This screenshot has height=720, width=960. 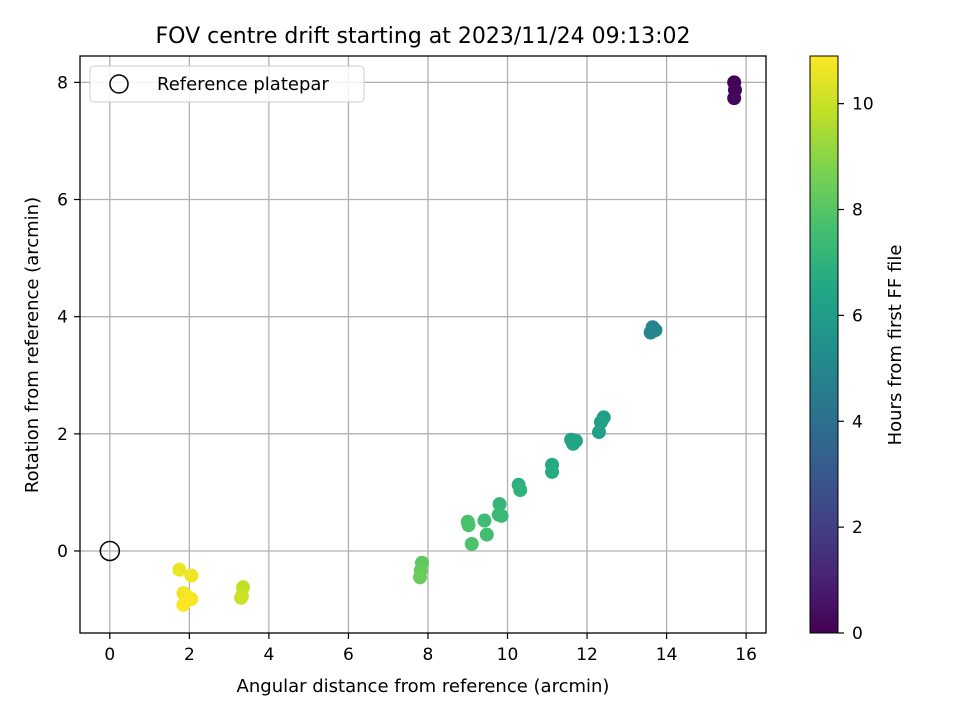 I want to click on legend-marker, so click(x=119, y=84).